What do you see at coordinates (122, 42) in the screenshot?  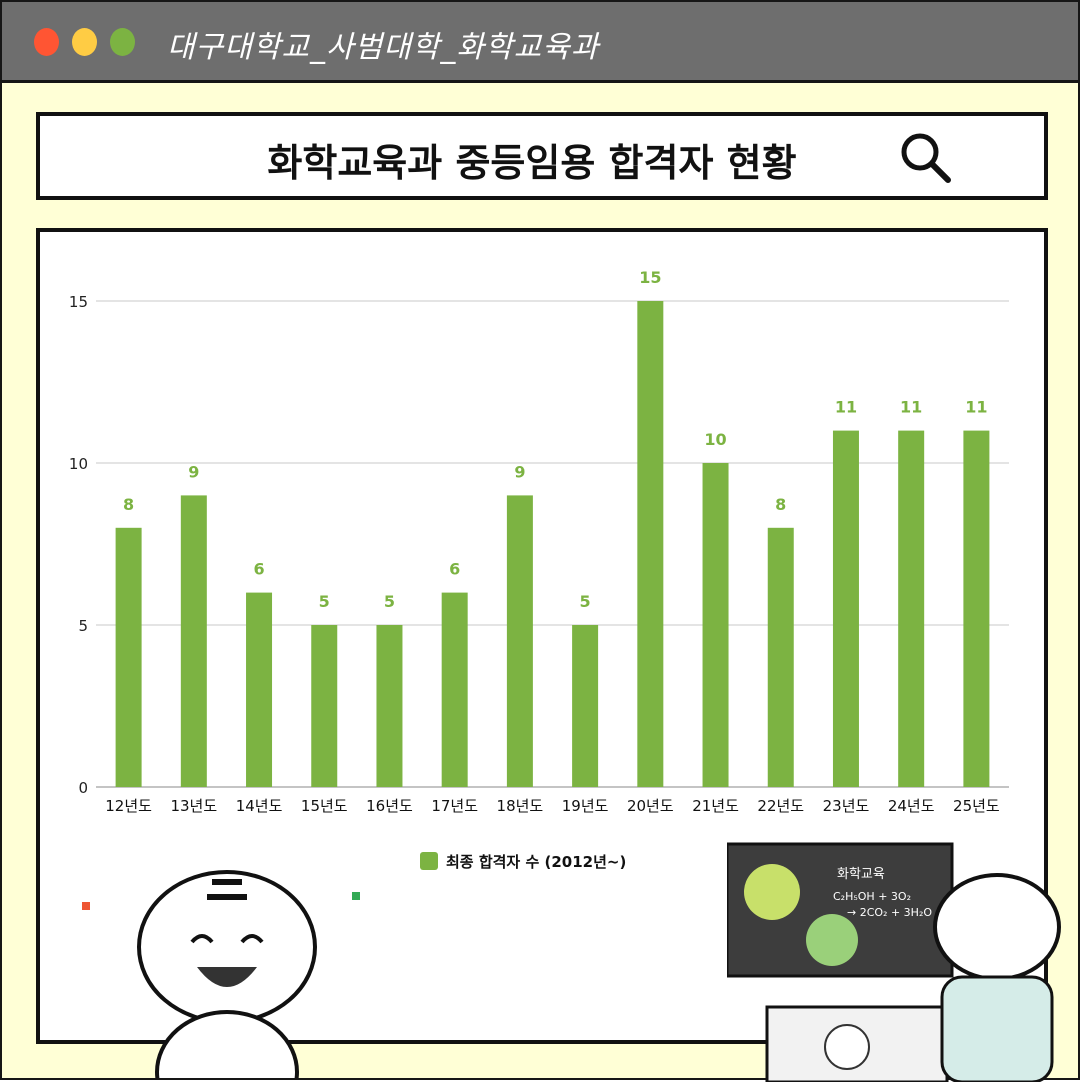 I see `maximize-dot` at bounding box center [122, 42].